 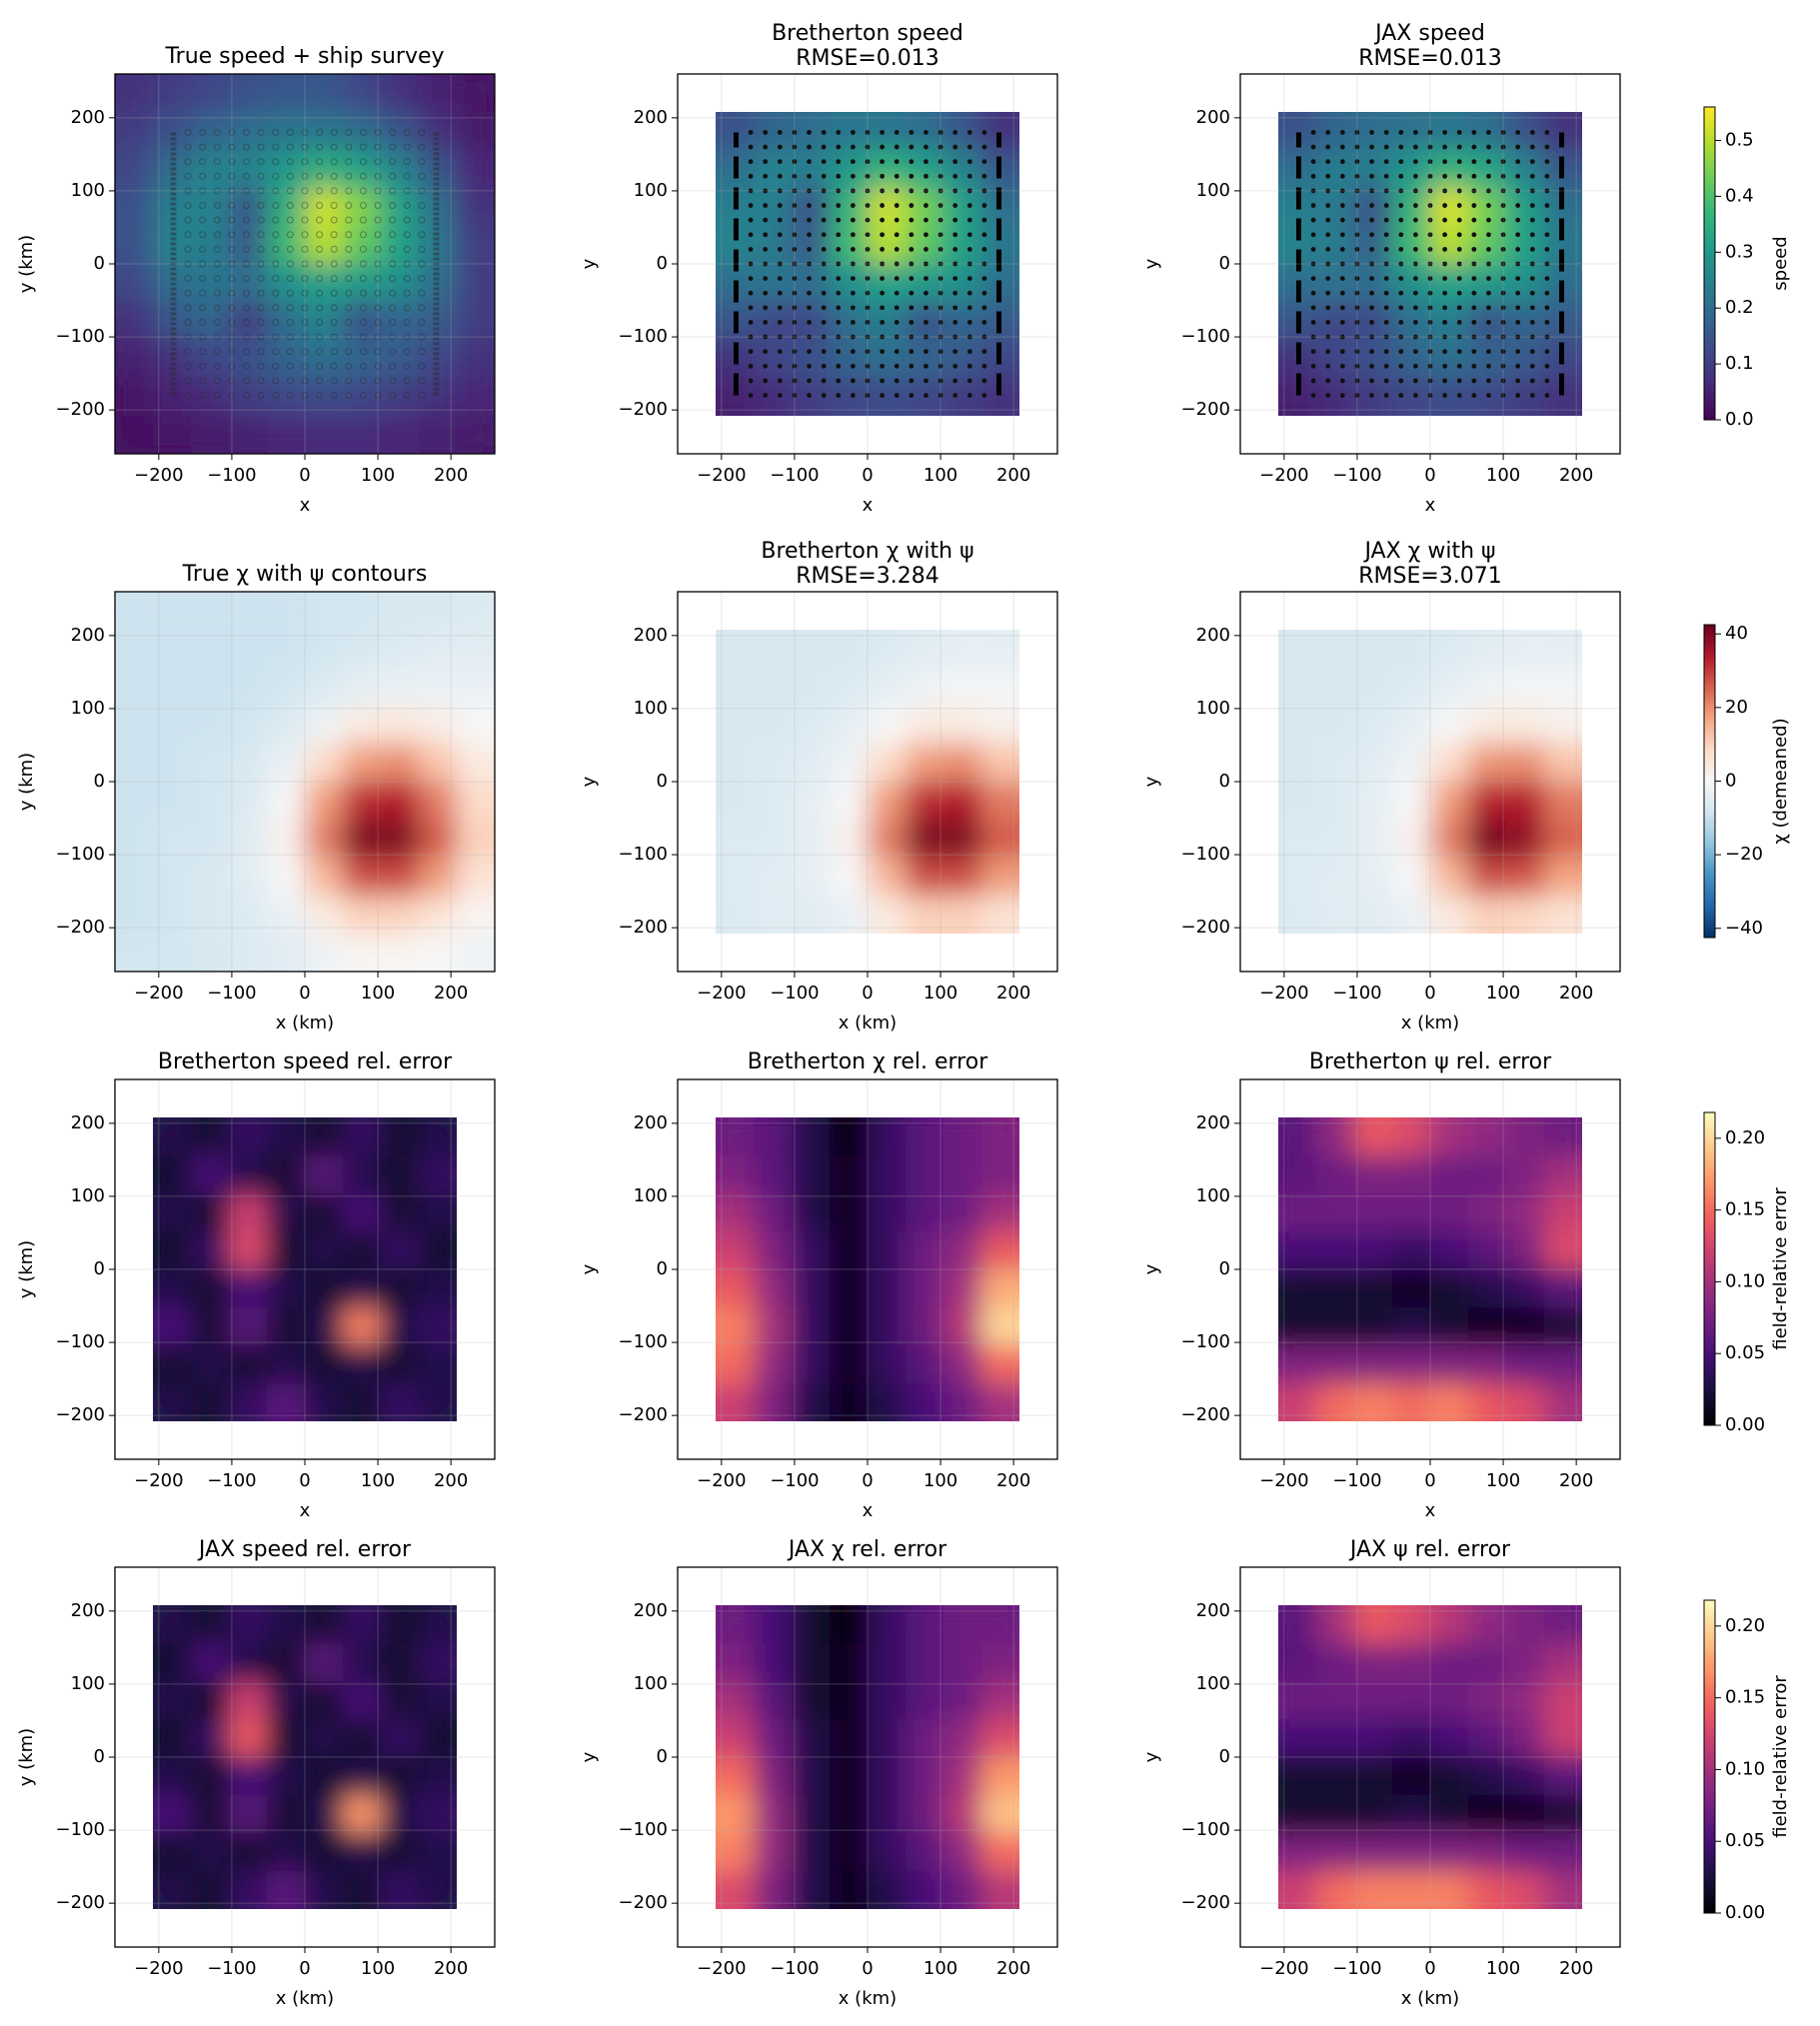 I want to click on x-tick-label: 100, so click(x=940, y=993).